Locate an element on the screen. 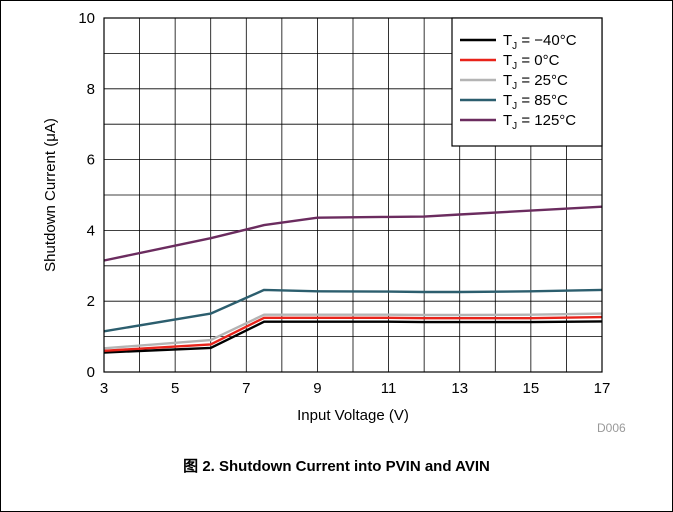  y-axis-label: Shutdown Current (μA) is located at coordinates (50, 195).